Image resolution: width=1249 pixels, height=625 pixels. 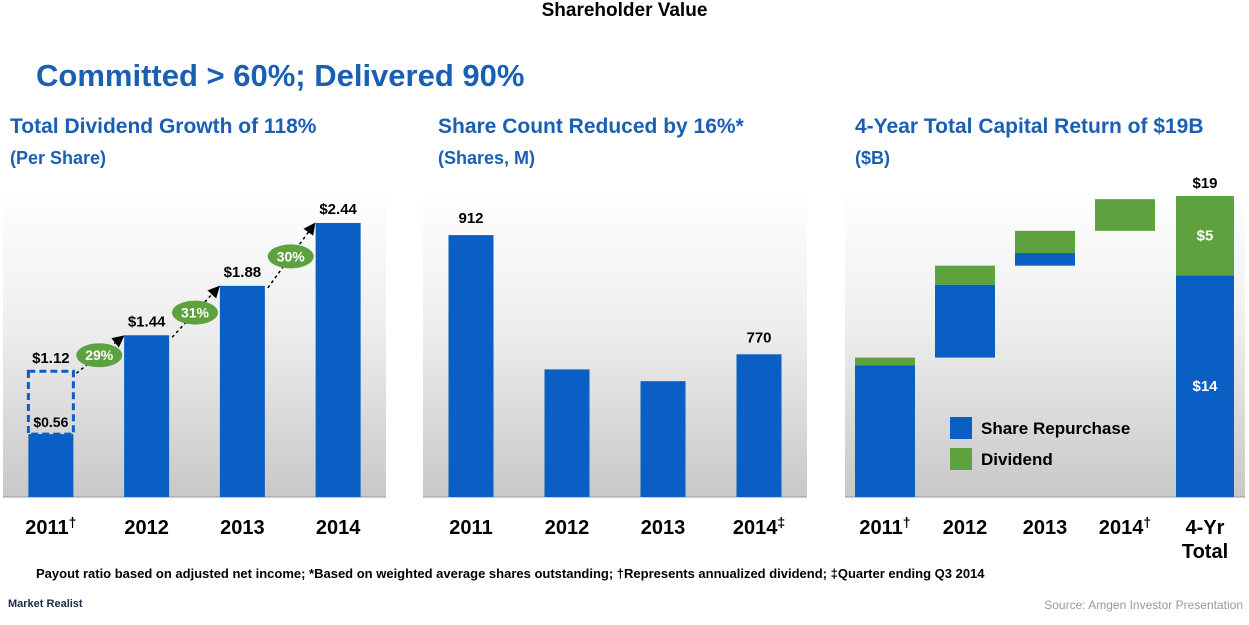 I want to click on panel2-subtitle: (Shares, M), so click(x=487, y=158).